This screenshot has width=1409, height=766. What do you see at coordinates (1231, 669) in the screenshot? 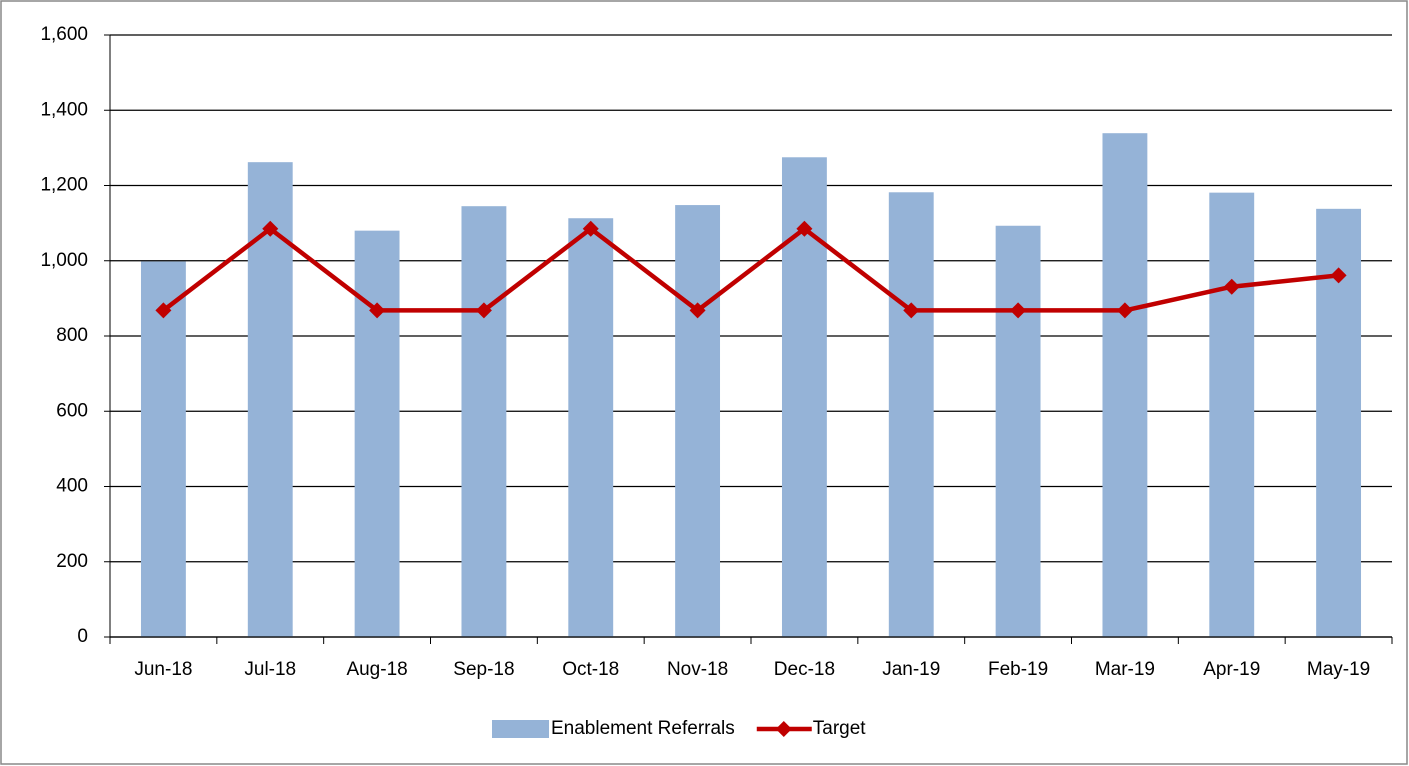
I see `x-tick-label: Apr-19` at bounding box center [1231, 669].